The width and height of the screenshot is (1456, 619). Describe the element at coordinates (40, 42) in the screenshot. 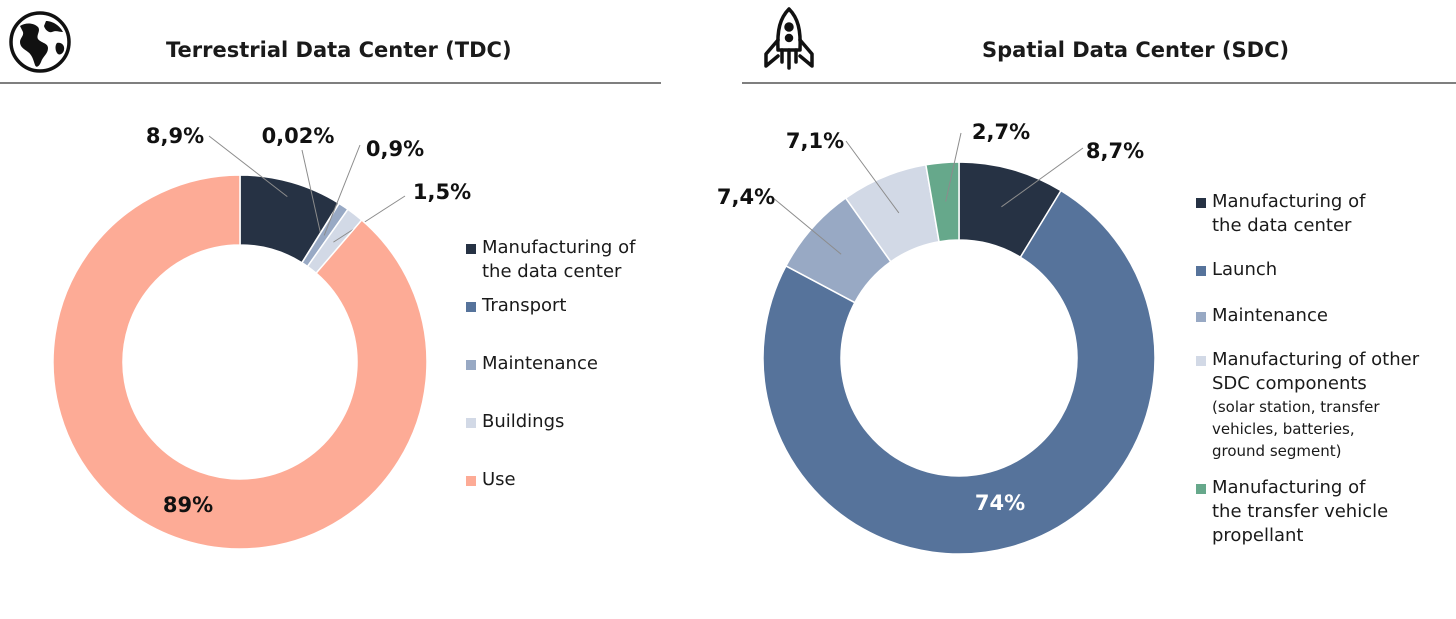

I see `globe-icon` at that location.